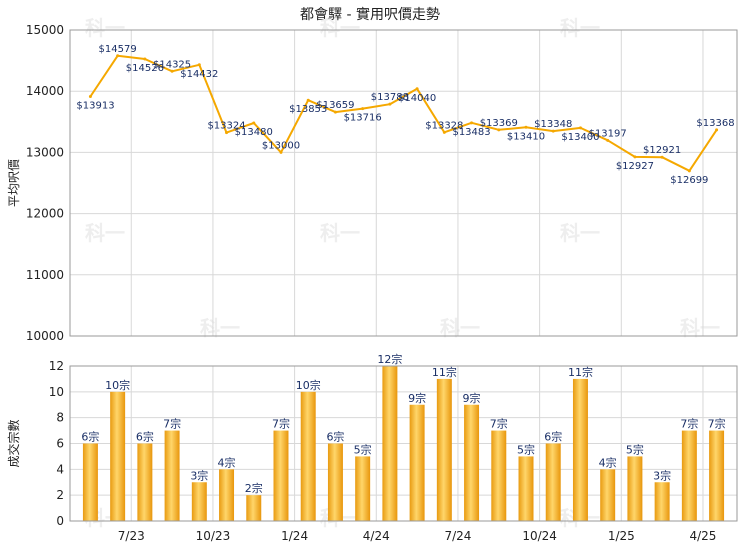 The height and width of the screenshot is (550, 740). What do you see at coordinates (45, 275) in the screenshot?
I see `y-tick-label: 11000` at bounding box center [45, 275].